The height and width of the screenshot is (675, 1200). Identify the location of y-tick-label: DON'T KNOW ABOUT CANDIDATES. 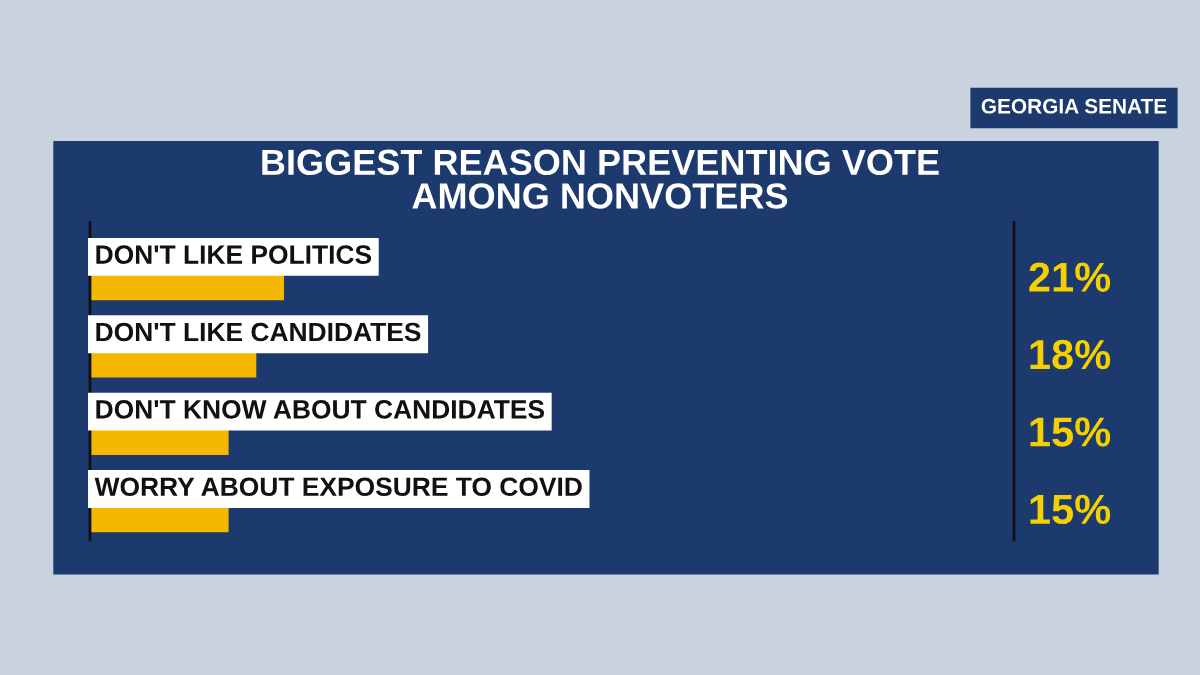
(320, 409).